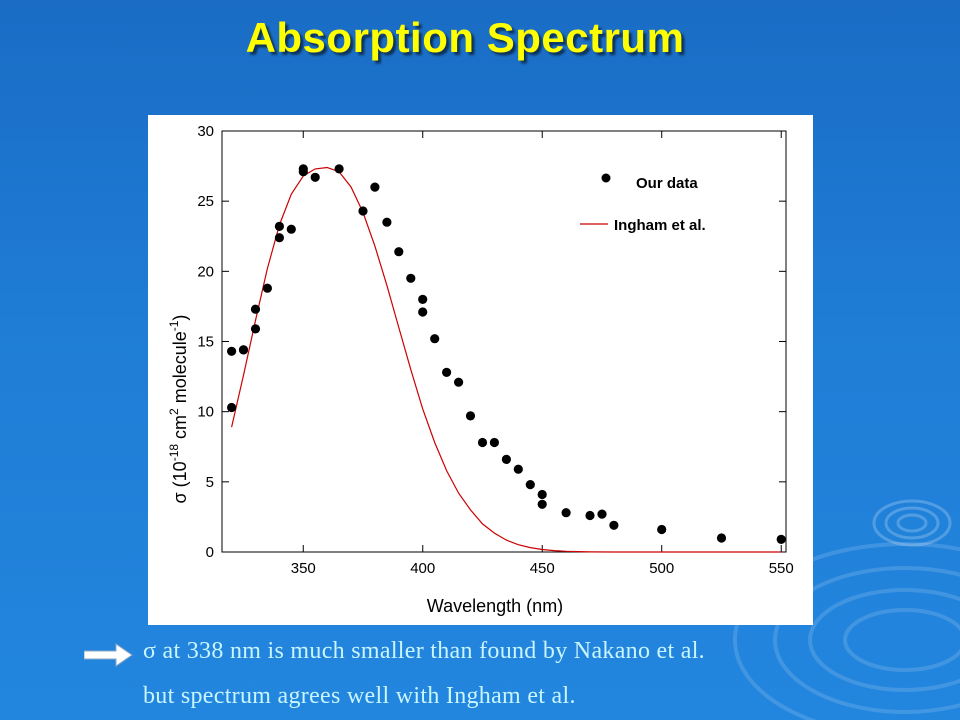 This screenshot has width=960, height=720. What do you see at coordinates (667, 183) in the screenshot?
I see `legend-label-our-data: Our data` at bounding box center [667, 183].